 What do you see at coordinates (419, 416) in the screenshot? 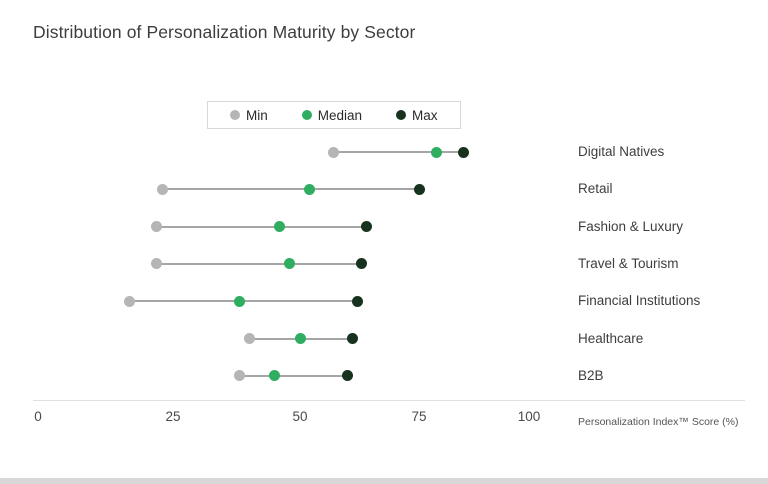
I see `x-tick-label: 75` at bounding box center [419, 416].